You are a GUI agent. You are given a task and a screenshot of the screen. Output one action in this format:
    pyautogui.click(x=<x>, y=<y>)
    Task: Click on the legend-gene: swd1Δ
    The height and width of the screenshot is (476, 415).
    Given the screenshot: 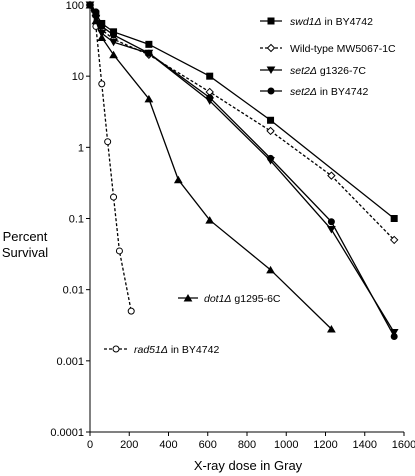 What is the action you would take?
    pyautogui.click(x=306, y=22)
    